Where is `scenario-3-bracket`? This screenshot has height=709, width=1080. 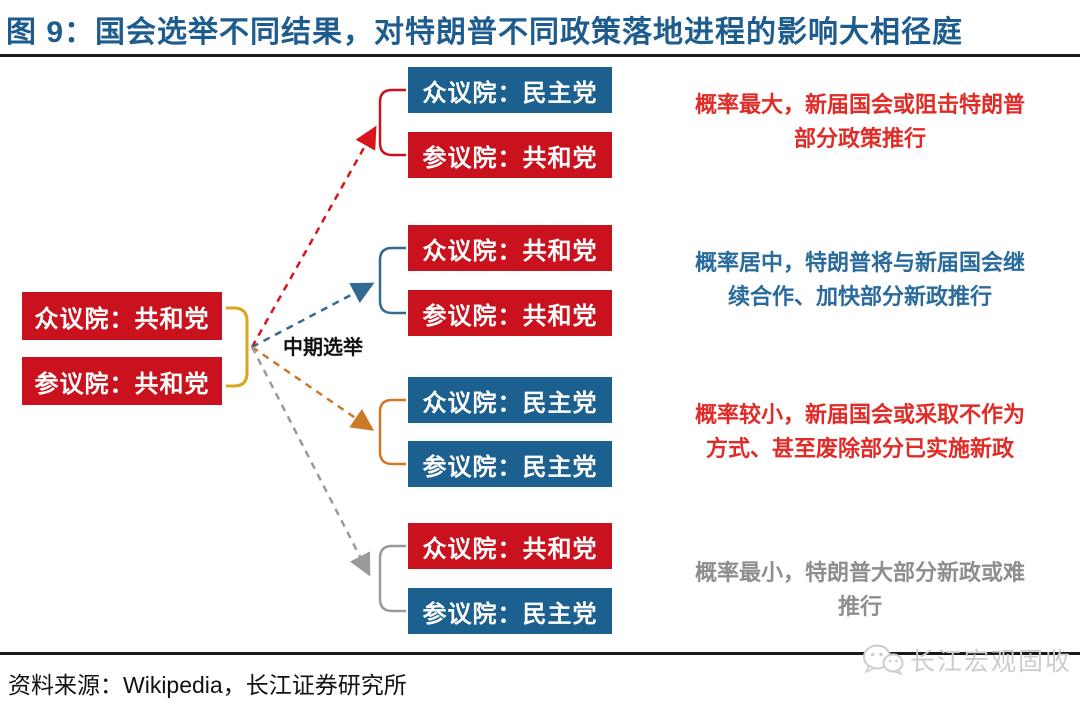 scenario-3-bracket is located at coordinates (392, 432).